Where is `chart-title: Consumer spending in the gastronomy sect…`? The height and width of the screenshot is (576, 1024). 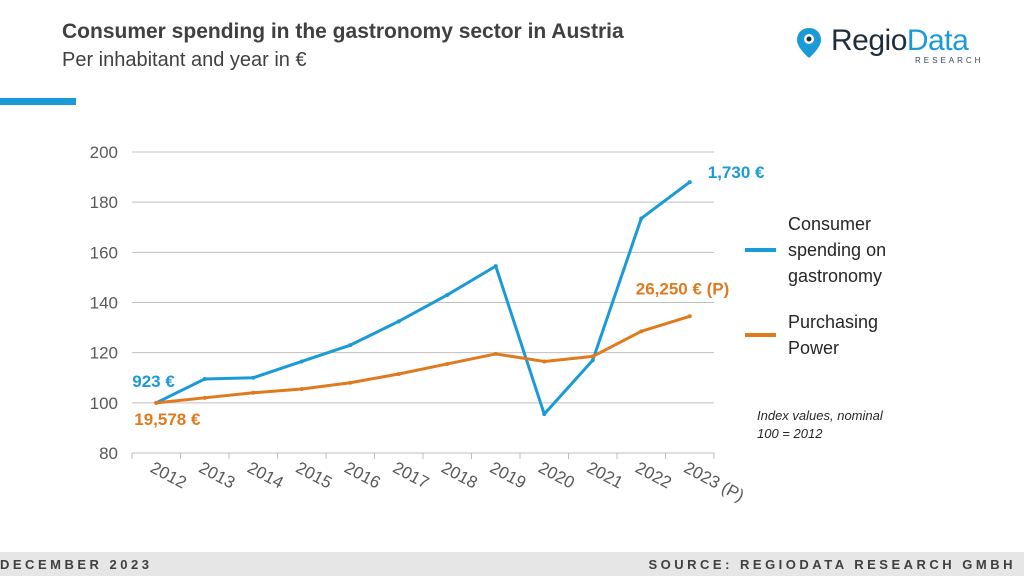
chart-title: Consumer spending in the gastronomy sect… is located at coordinates (343, 31).